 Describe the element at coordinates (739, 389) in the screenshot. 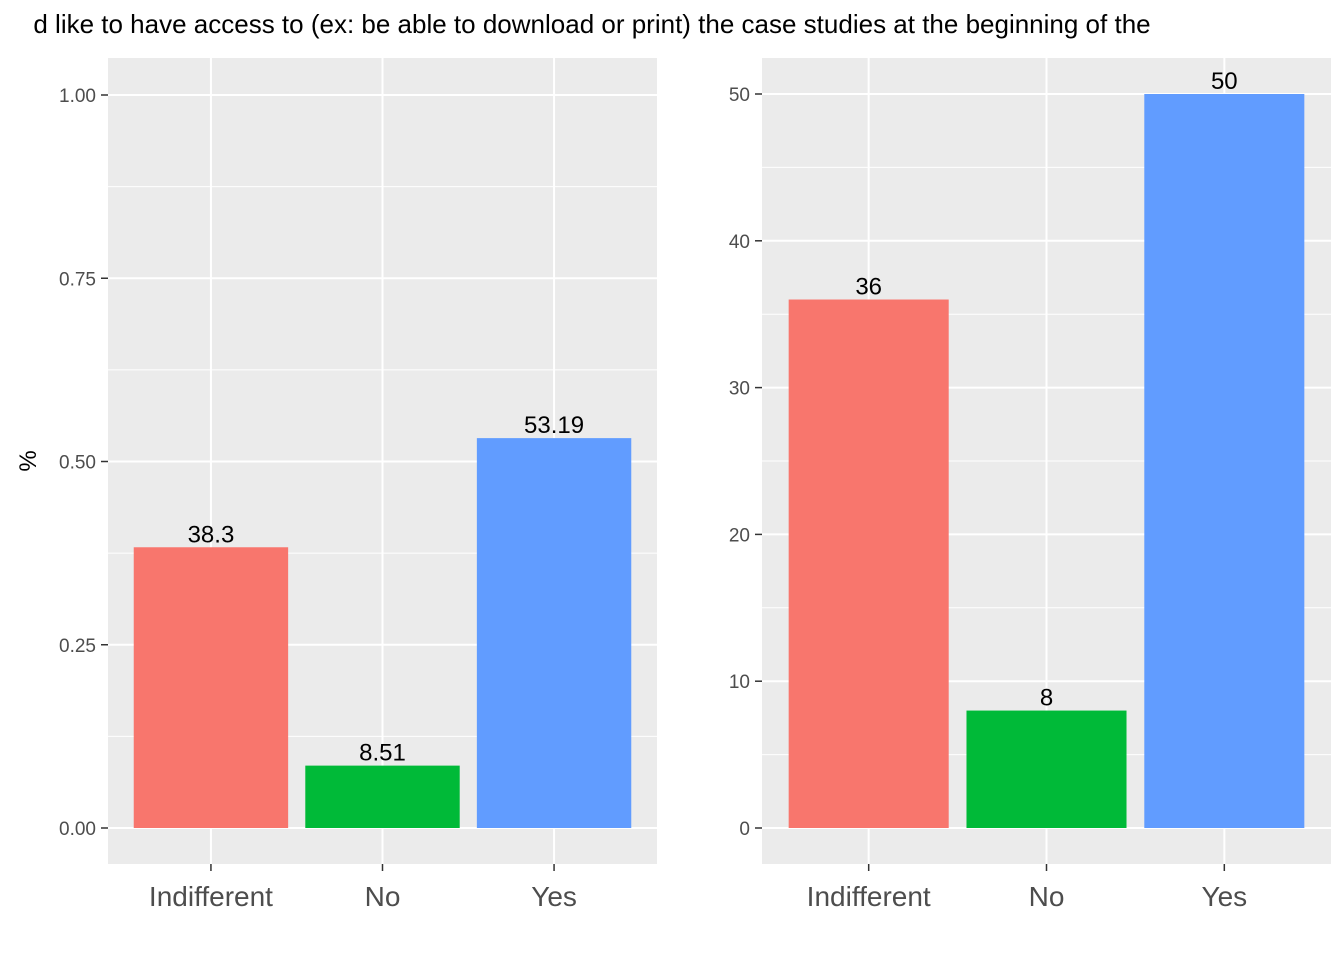

I see `y-tick-label: 30` at that location.